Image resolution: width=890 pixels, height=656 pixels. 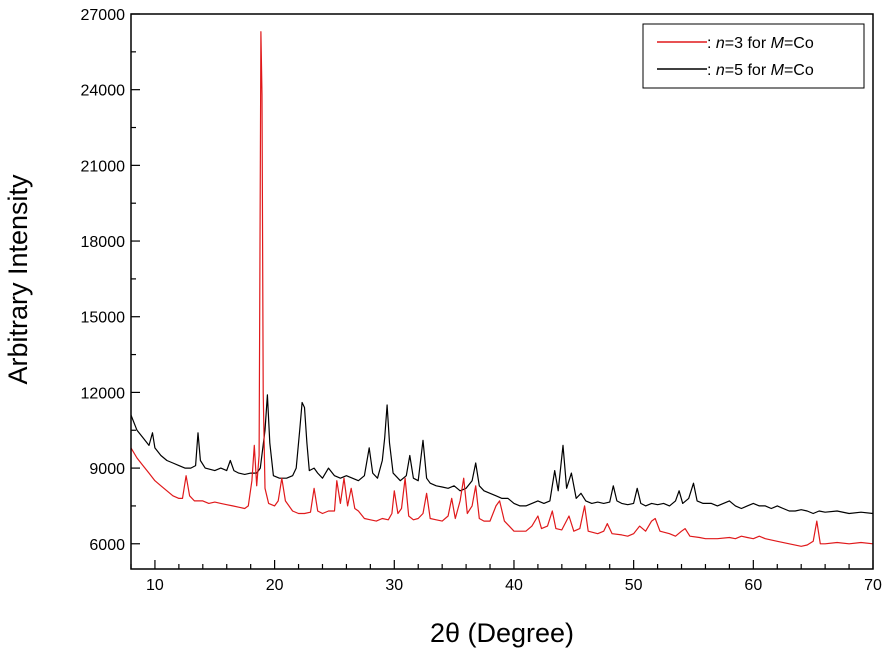 What do you see at coordinates (103, 166) in the screenshot?
I see `y-tick-label: 21000` at bounding box center [103, 166].